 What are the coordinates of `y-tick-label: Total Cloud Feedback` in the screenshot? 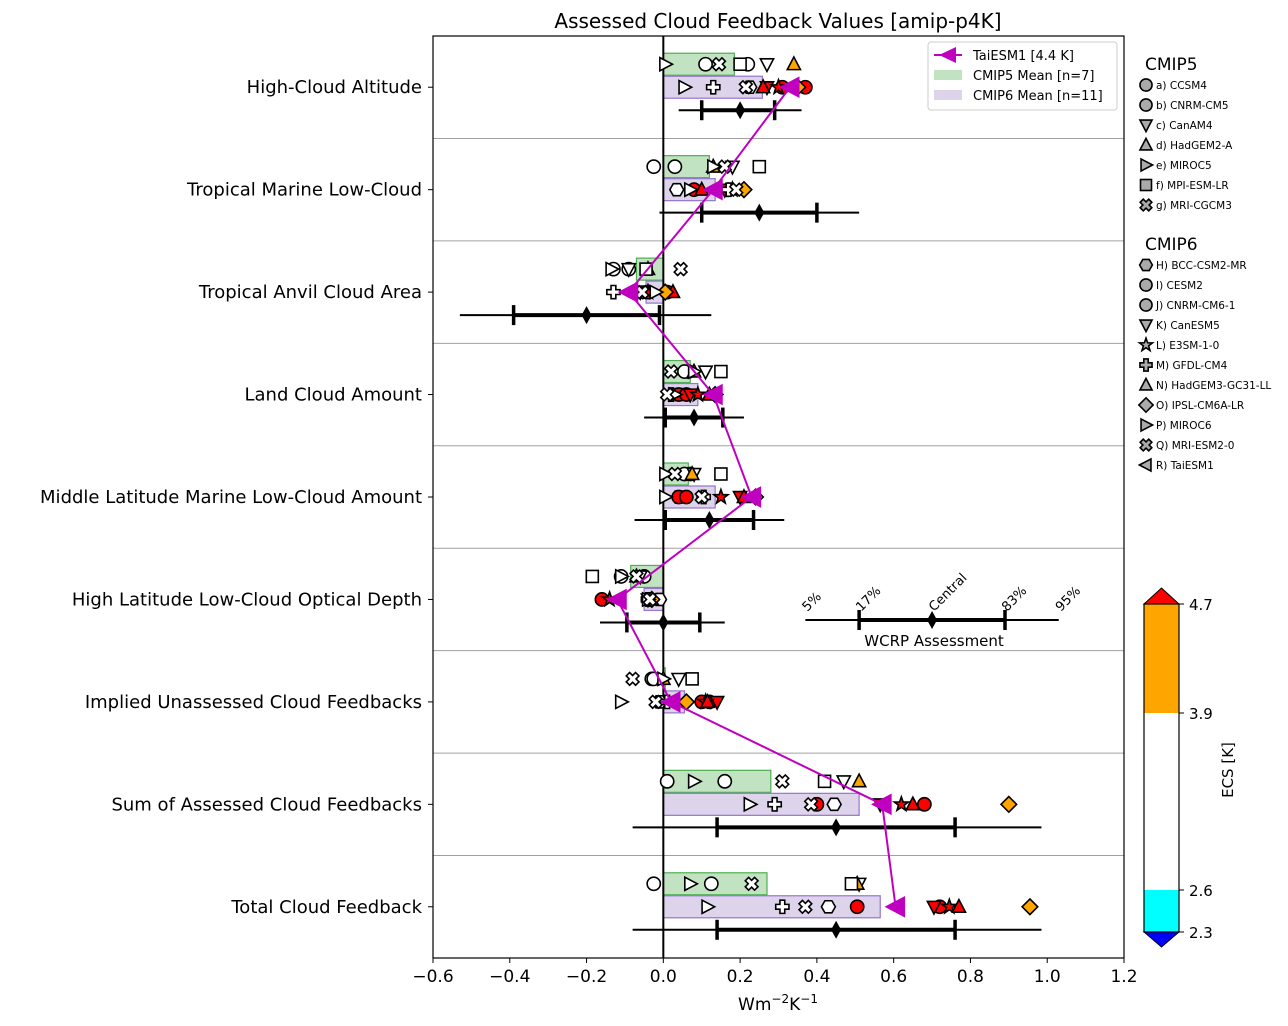 It's located at (326, 907).